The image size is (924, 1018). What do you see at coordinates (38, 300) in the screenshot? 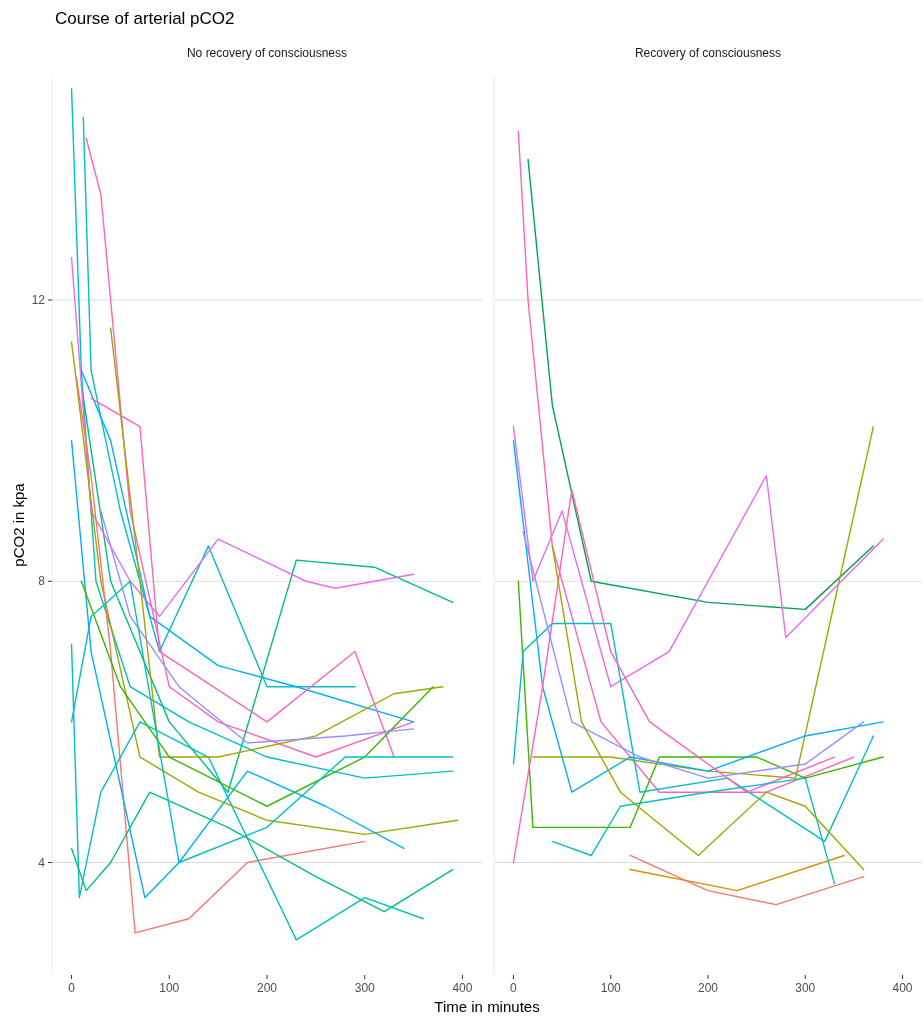
I see `y-tick-label: 12` at bounding box center [38, 300].